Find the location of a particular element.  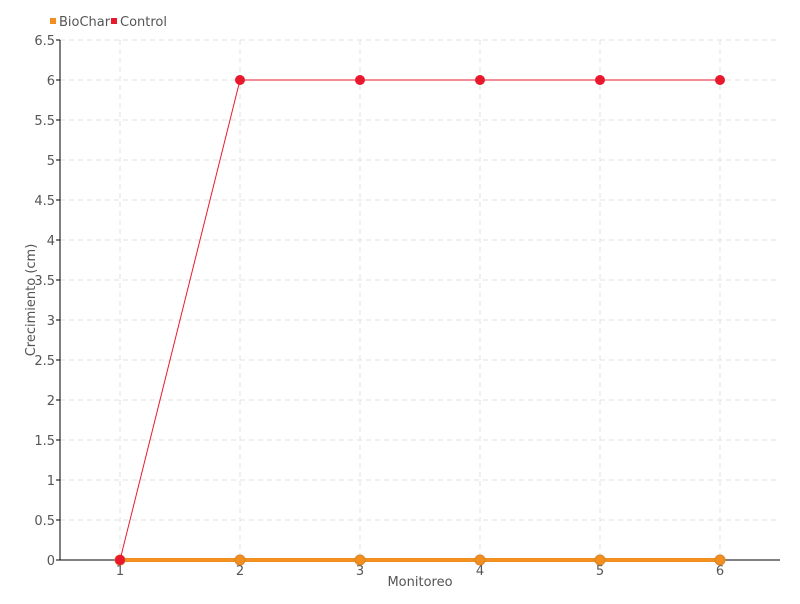

series-biochar is located at coordinates (420, 560).